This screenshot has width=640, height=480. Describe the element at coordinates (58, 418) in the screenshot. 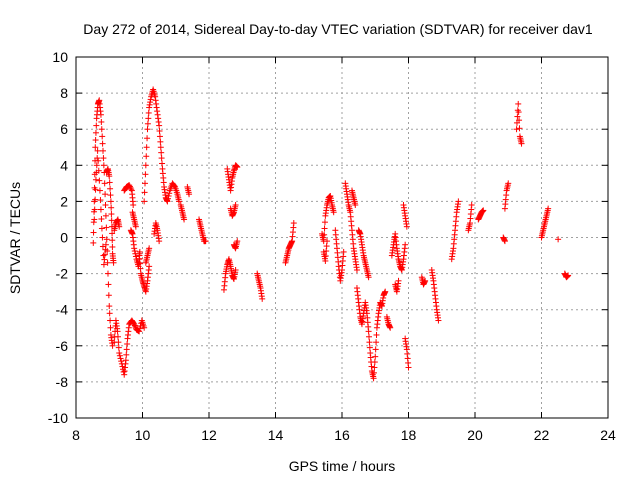

I see `y-tick-label: -10` at that location.